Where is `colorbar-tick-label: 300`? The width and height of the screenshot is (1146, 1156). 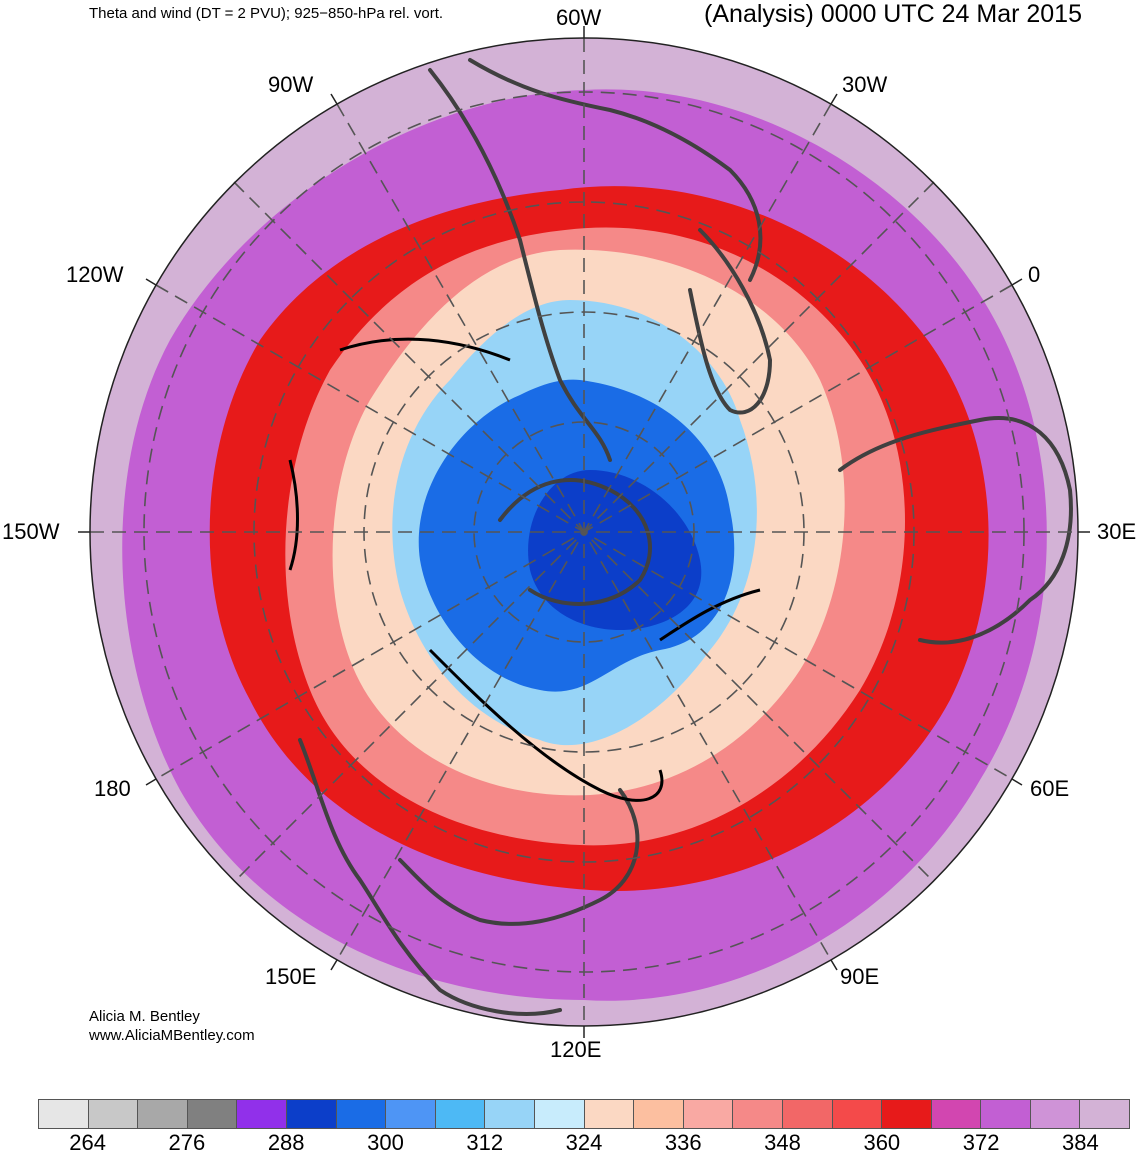
colorbar-tick-label: 300 is located at coordinates (385, 1142).